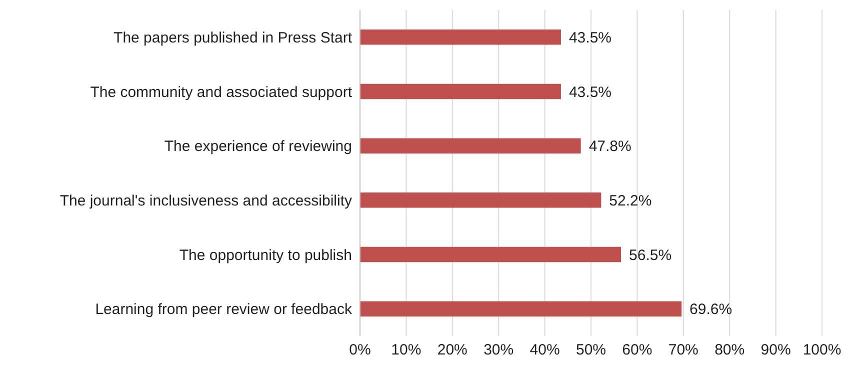 Image resolution: width=850 pixels, height=384 pixels. Describe the element at coordinates (822, 350) in the screenshot. I see `x-tick-label: 100%` at that location.